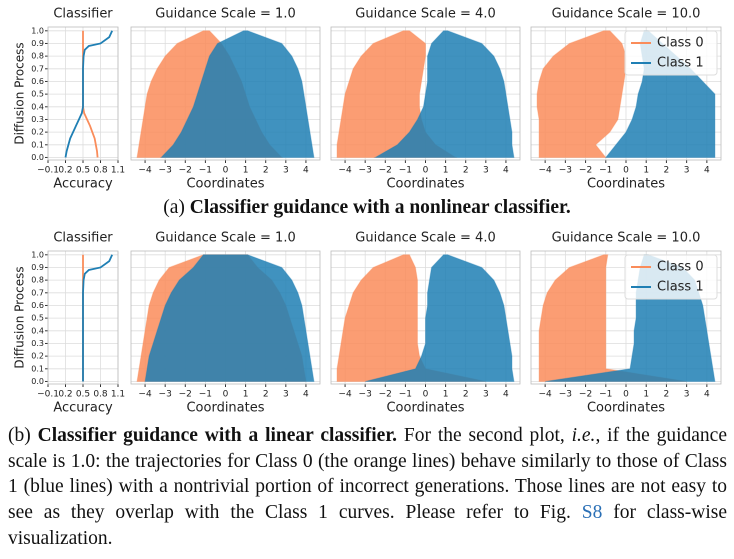 The height and width of the screenshot is (559, 734). Describe the element at coordinates (680, 43) in the screenshot. I see `legend-label: Class 0` at that location.